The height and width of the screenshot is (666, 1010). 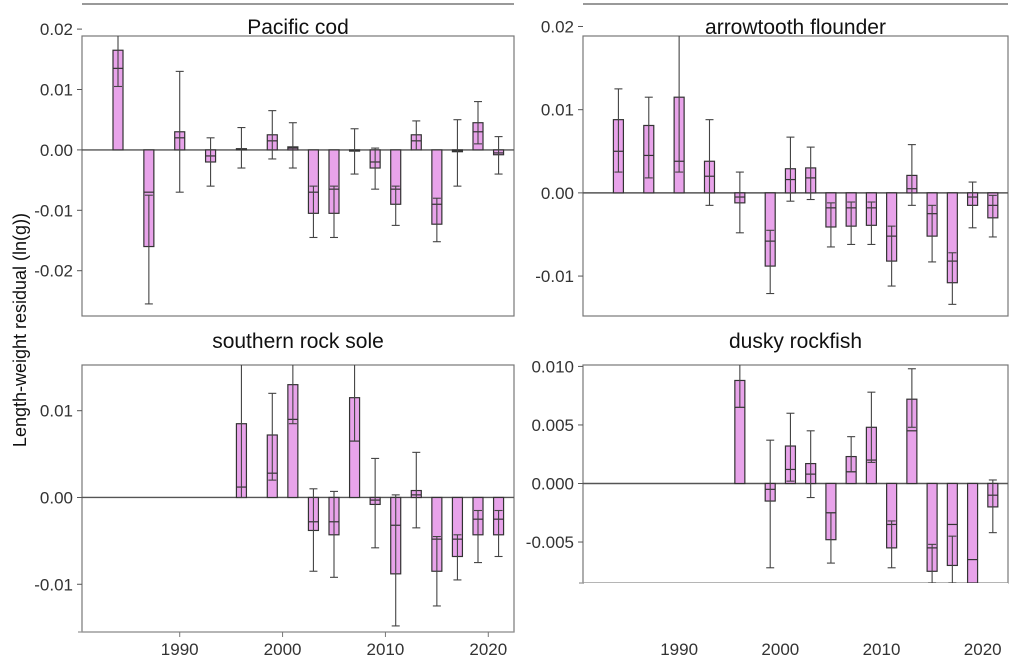 What do you see at coordinates (796, 608) in the screenshot?
I see `crop-mask` at bounding box center [796, 608].